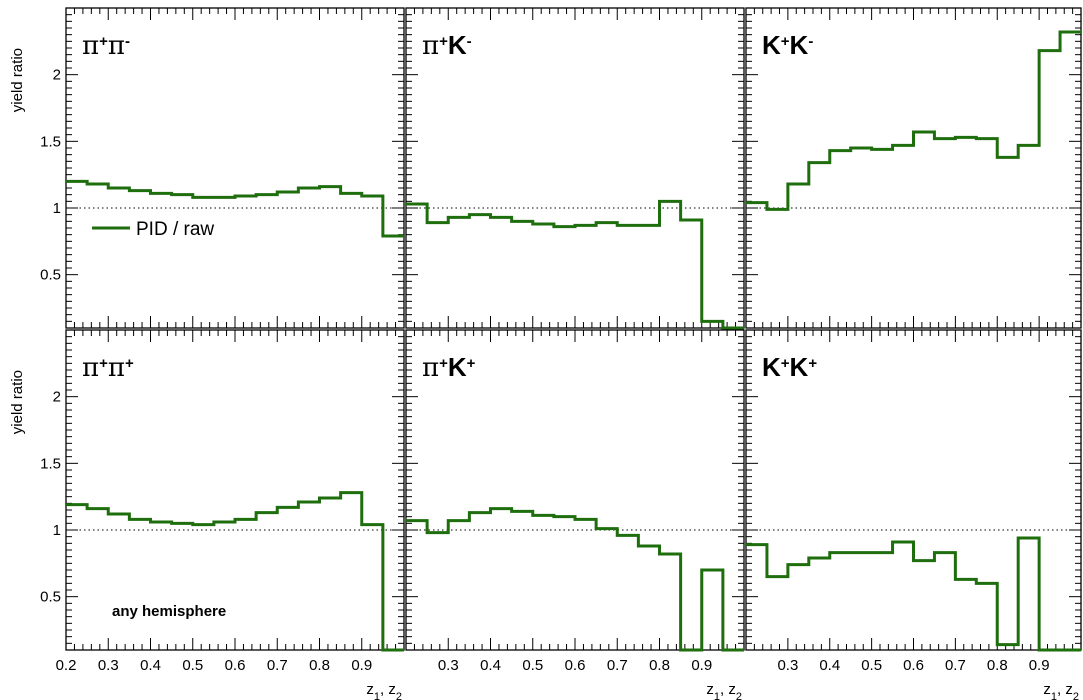 The width and height of the screenshot is (1083, 700). I want to click on panel-label: π+π-, so click(106, 46).